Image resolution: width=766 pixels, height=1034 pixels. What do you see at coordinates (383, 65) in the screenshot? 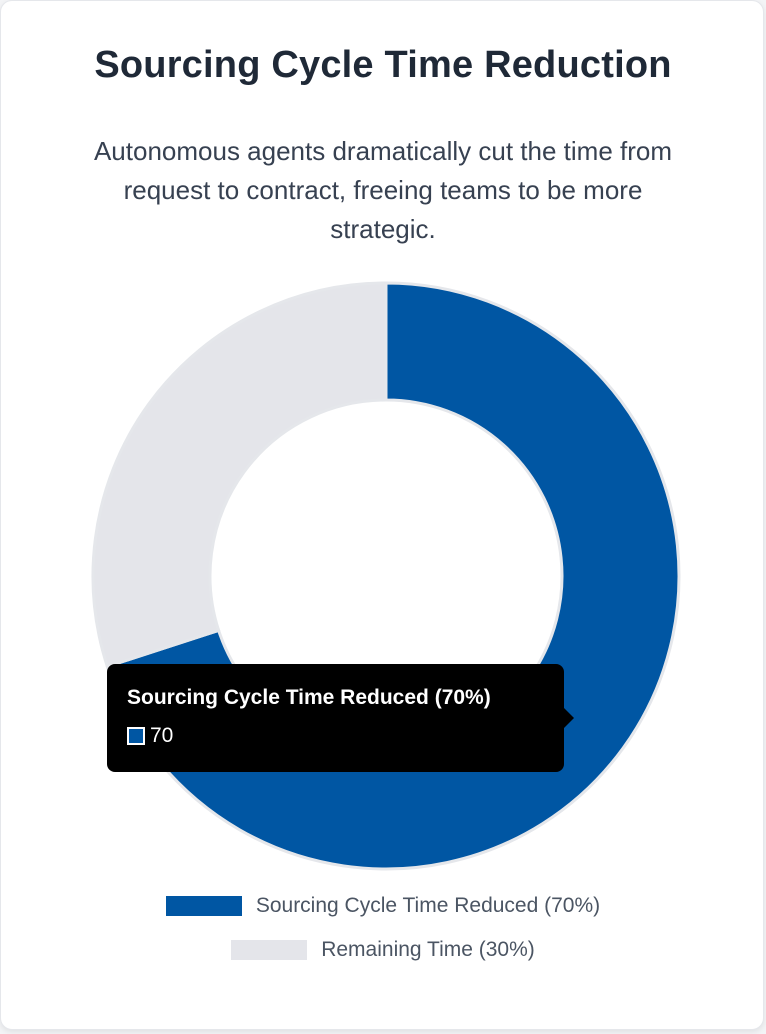
I see `chart-title: Sourcing Cycle Time Reduction` at bounding box center [383, 65].